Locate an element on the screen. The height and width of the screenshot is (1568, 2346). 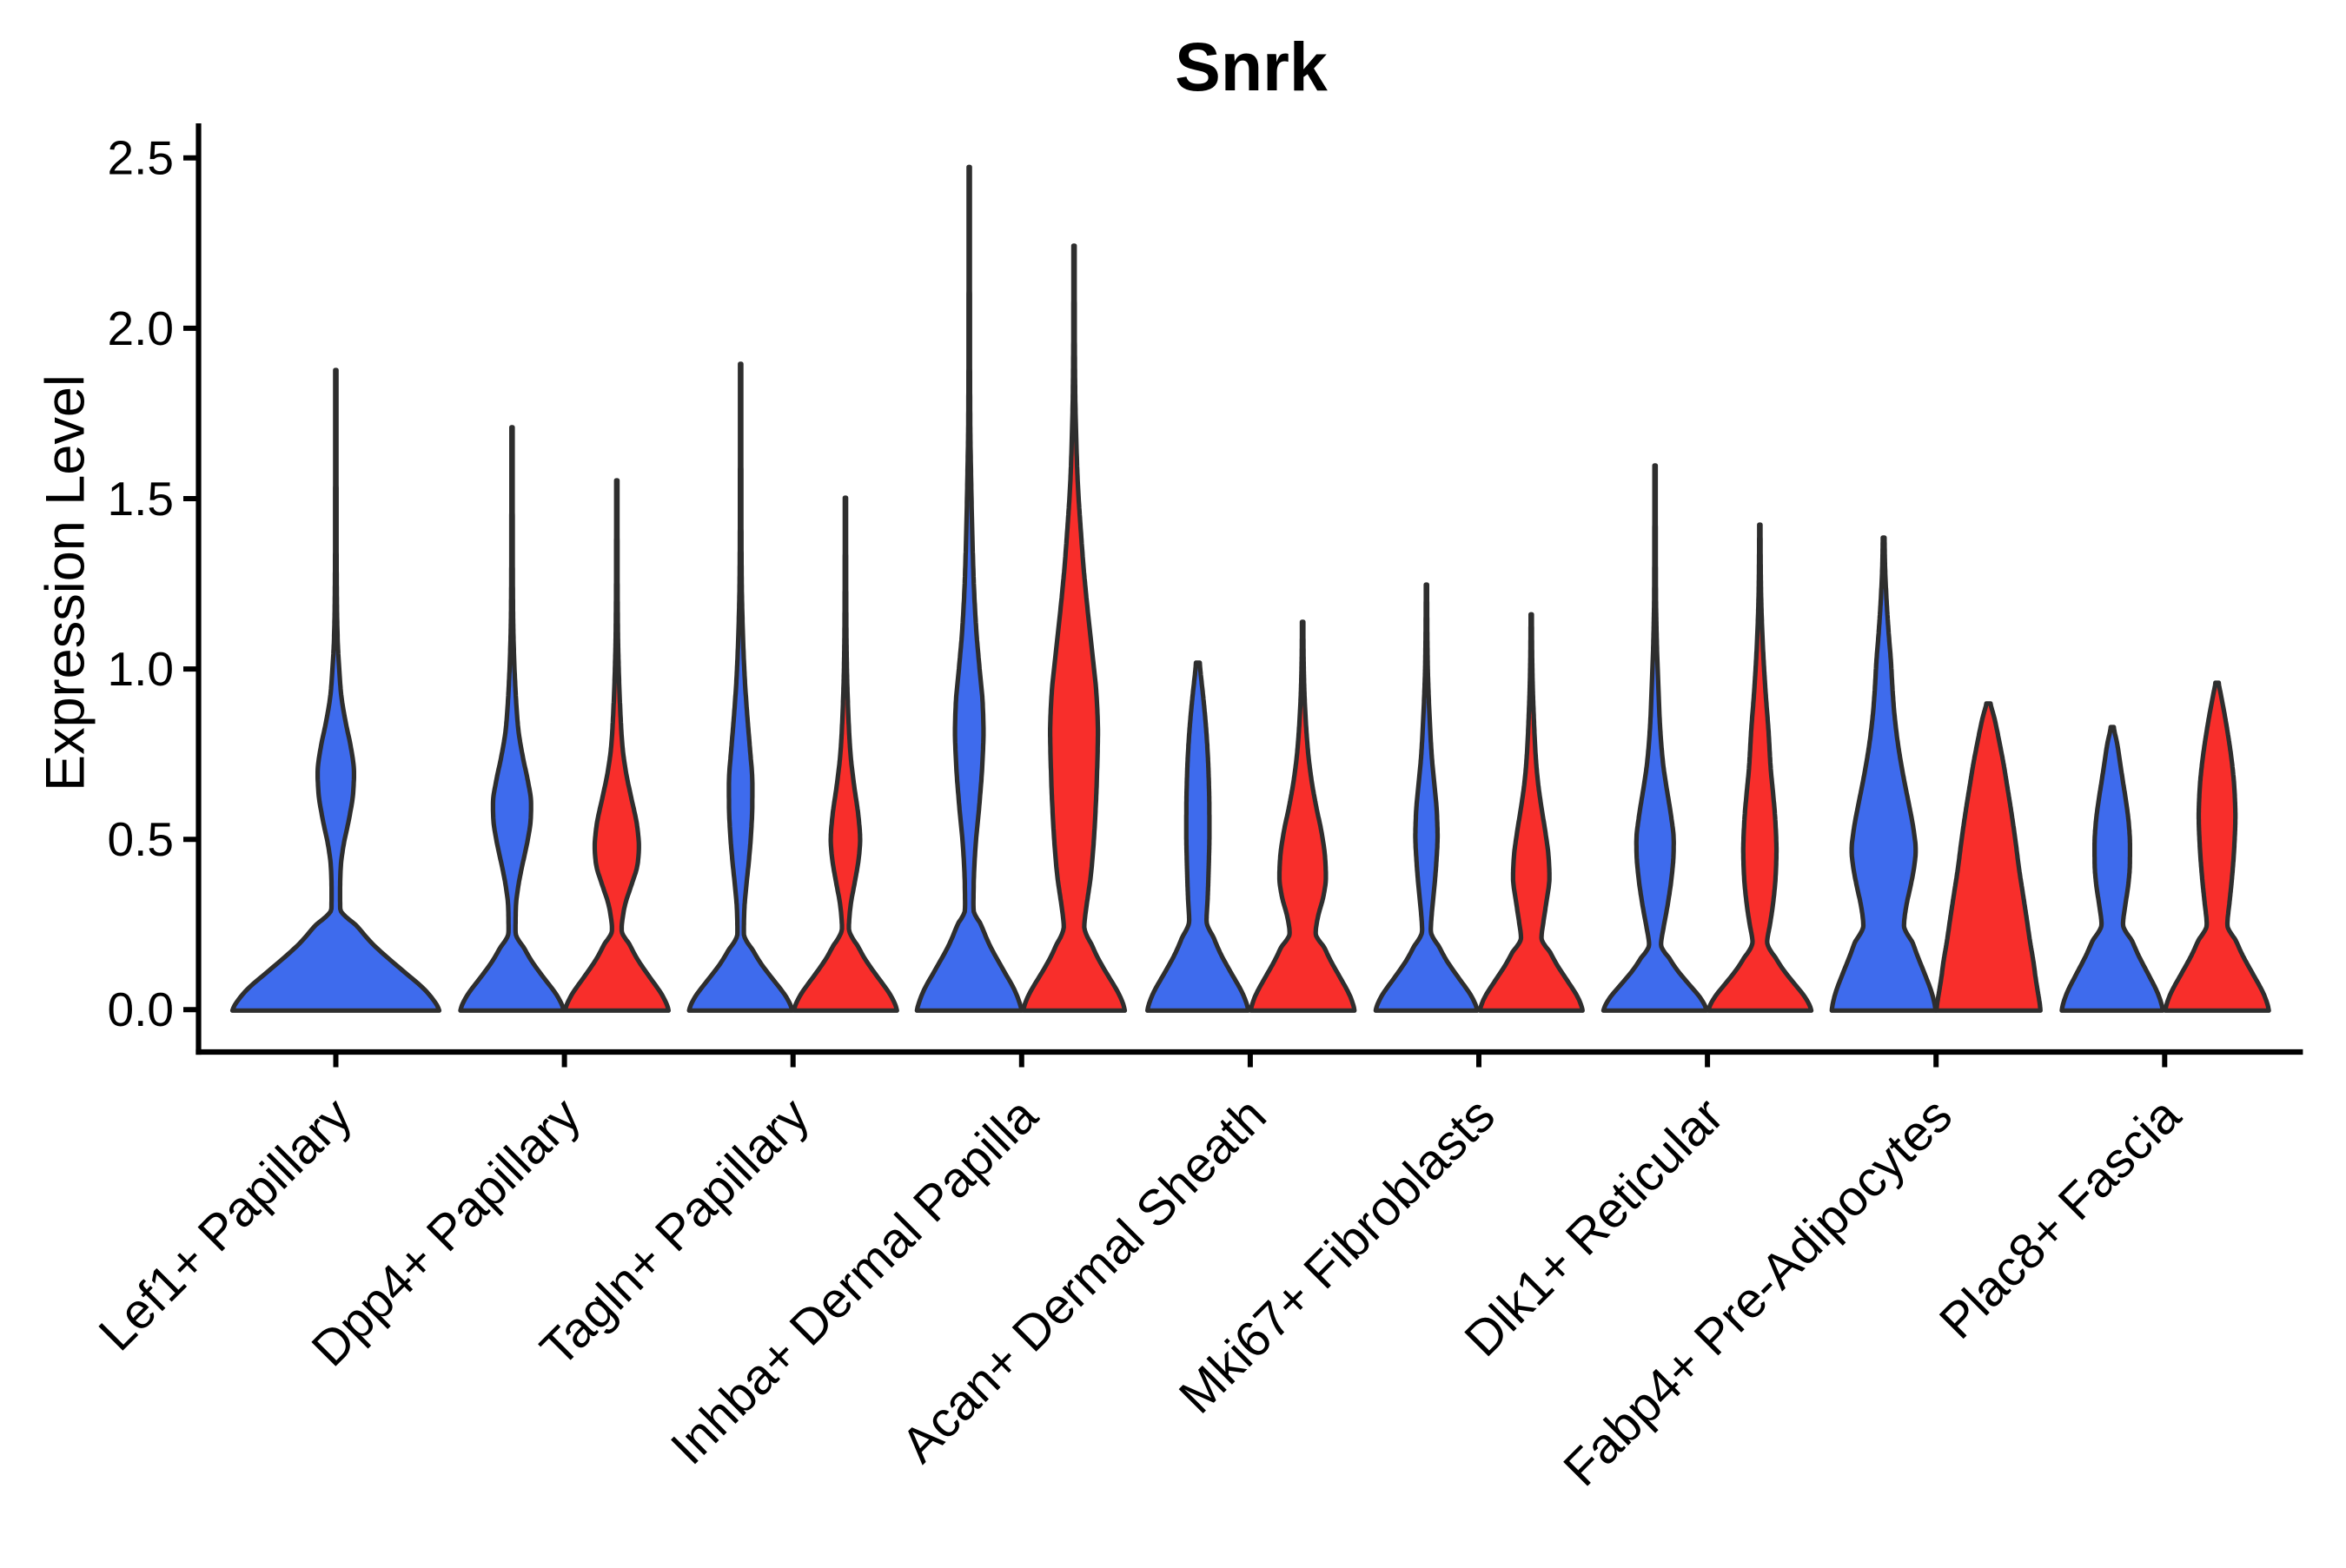
svg-text: Snrk is located at coordinates (1252, 66).